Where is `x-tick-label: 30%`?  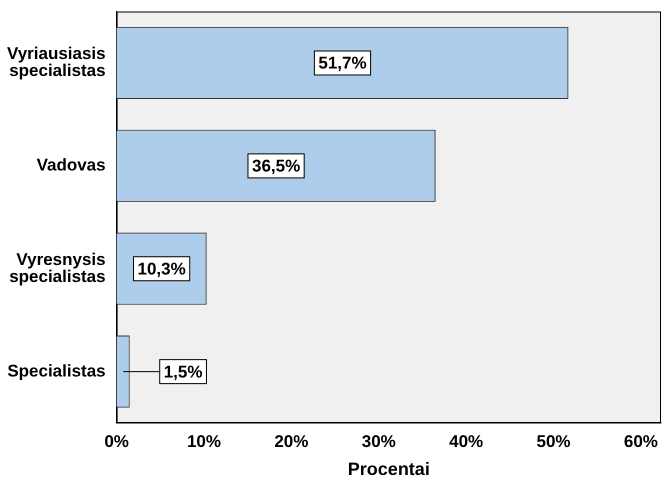
x-tick-label: 30% is located at coordinates (379, 441).